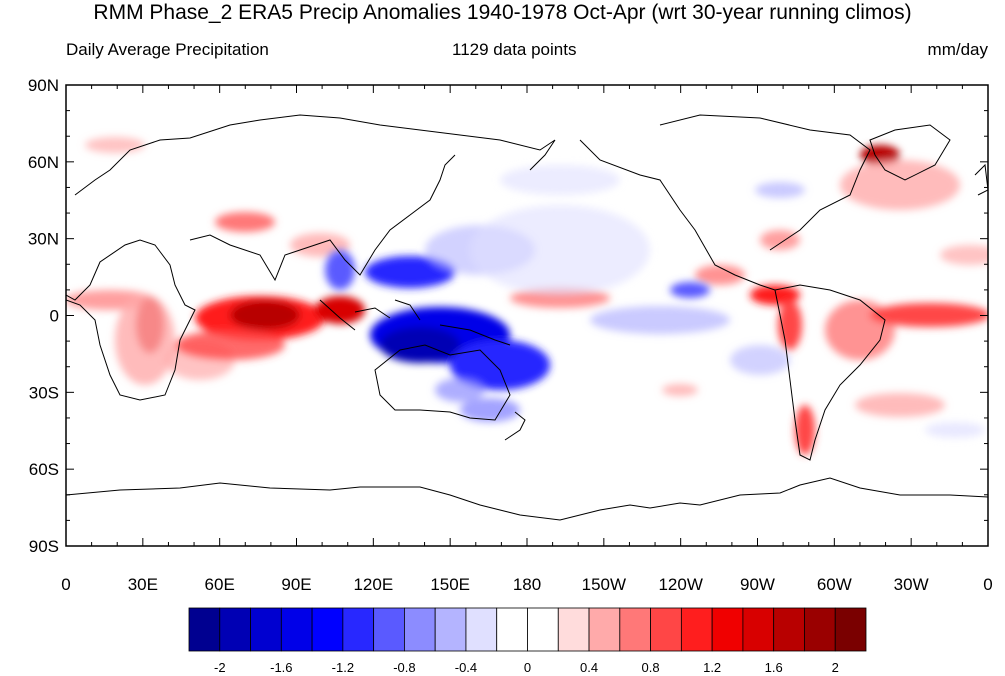 This screenshot has width=1005, height=676. What do you see at coordinates (604, 584) in the screenshot?
I see `lon-tick-label: 150W` at bounding box center [604, 584].